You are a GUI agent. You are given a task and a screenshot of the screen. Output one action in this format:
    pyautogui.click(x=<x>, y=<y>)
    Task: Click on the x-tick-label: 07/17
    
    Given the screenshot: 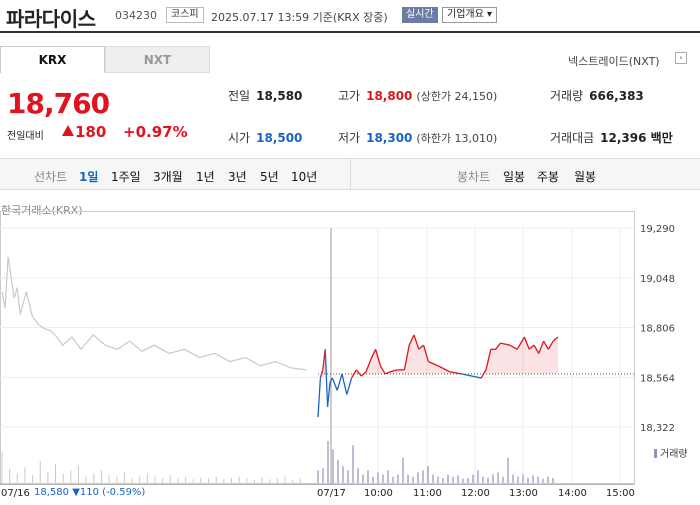 What is the action you would take?
    pyautogui.click(x=331, y=493)
    